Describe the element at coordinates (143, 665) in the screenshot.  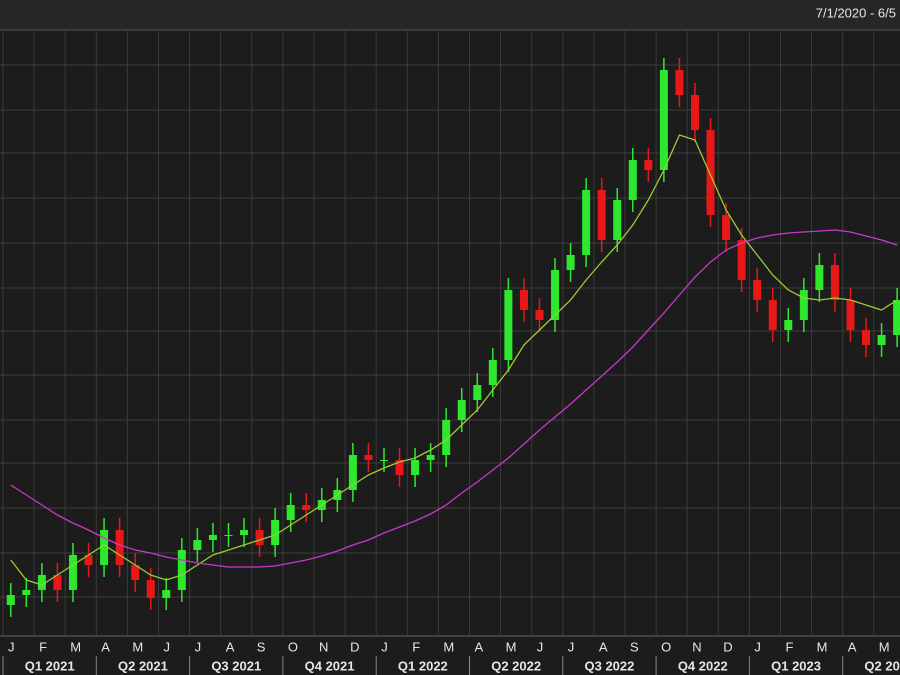
I see `quarter-label: Q2 2021` at that location.